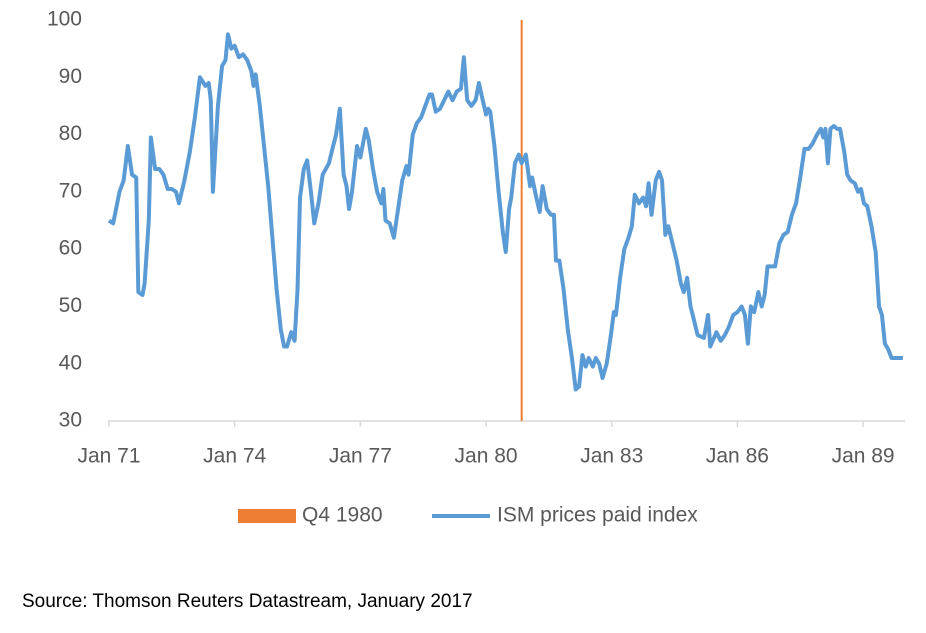  I want to click on y-tick-label: 90, so click(70, 76).